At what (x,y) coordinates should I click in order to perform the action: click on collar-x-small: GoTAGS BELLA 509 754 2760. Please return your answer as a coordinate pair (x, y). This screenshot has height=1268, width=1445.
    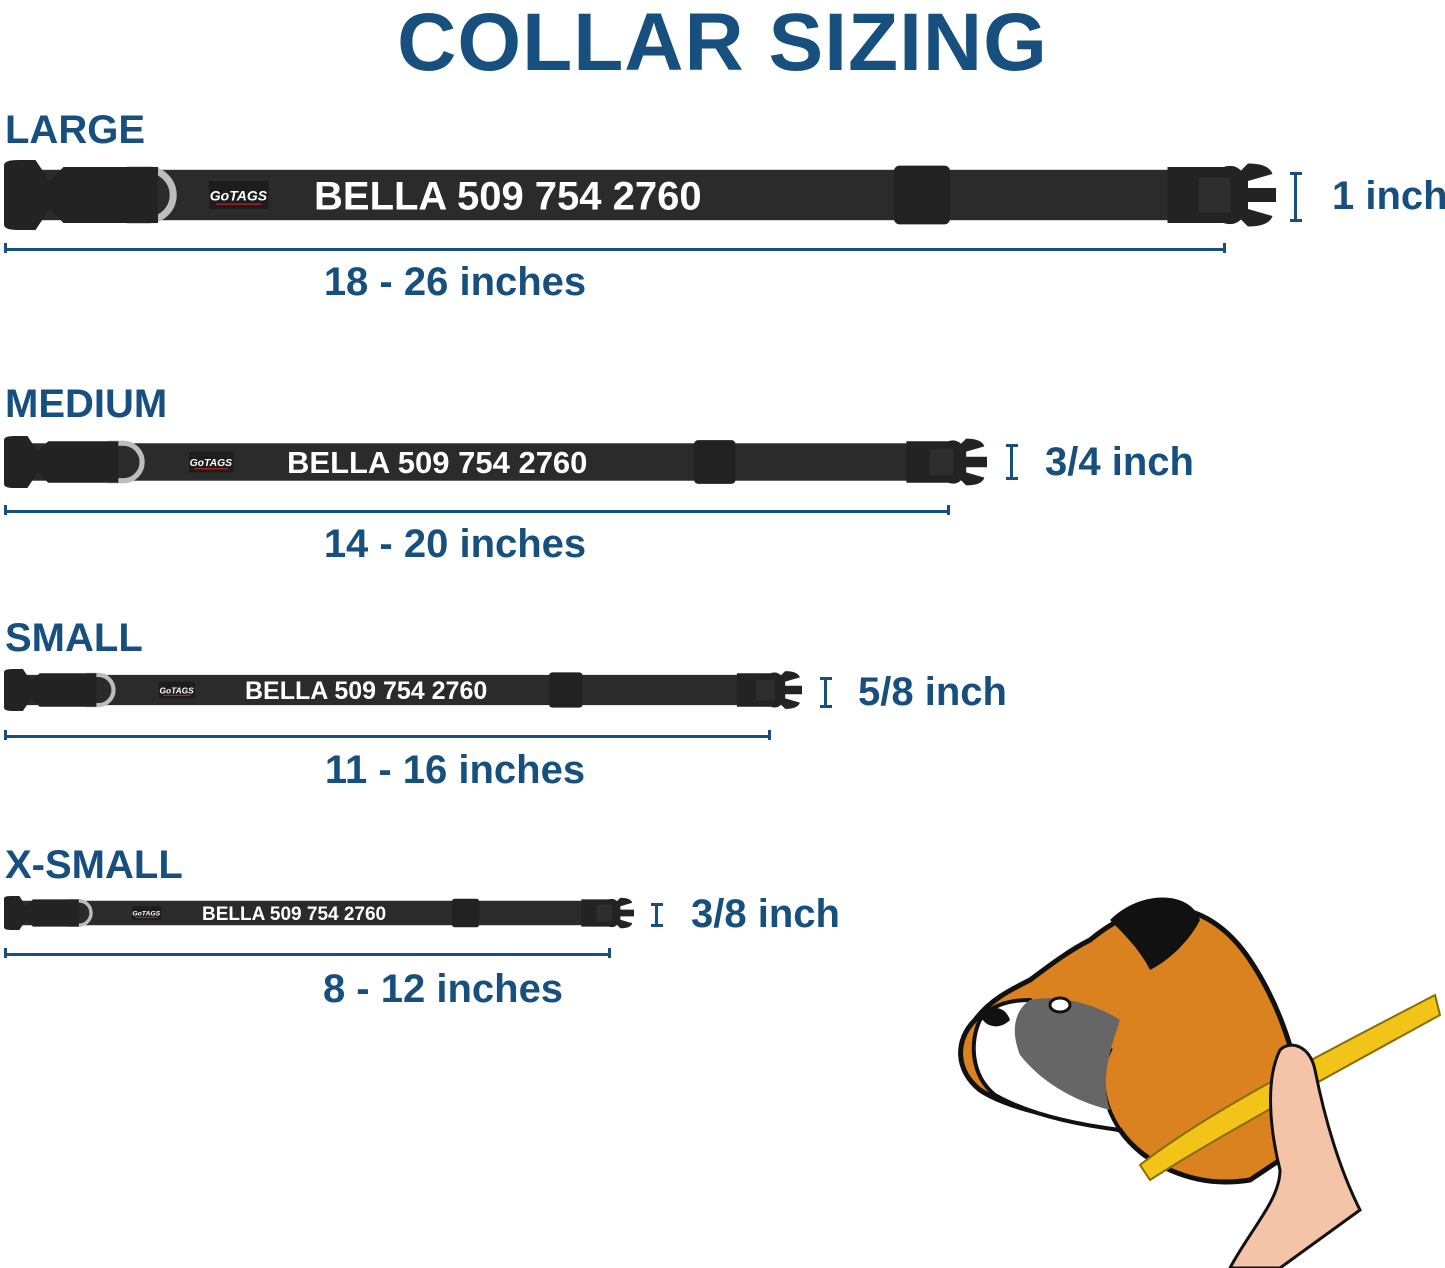
    Looking at the image, I should click on (319, 913).